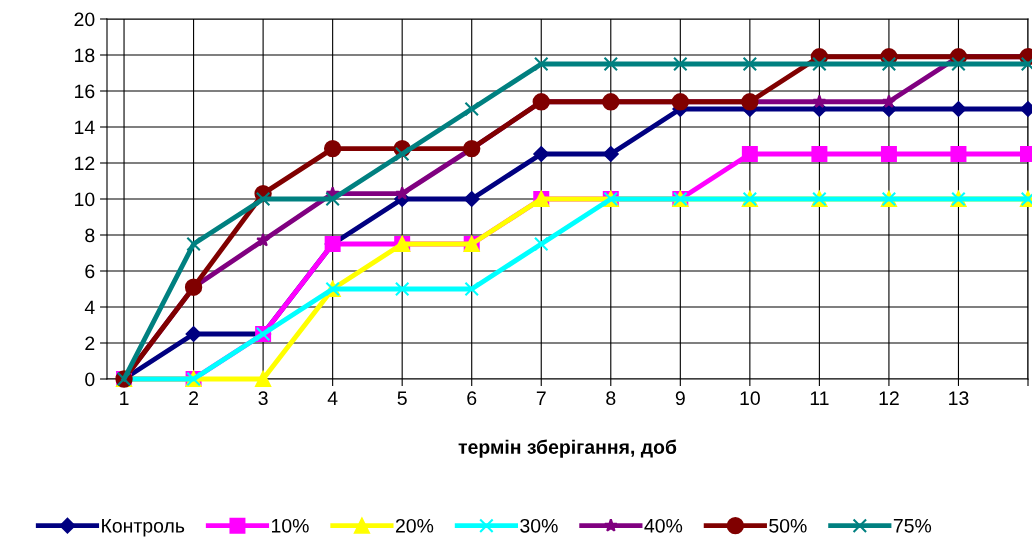 This screenshot has width=1032, height=554. Describe the element at coordinates (193, 398) in the screenshot. I see `x-tick-label: 2` at that location.